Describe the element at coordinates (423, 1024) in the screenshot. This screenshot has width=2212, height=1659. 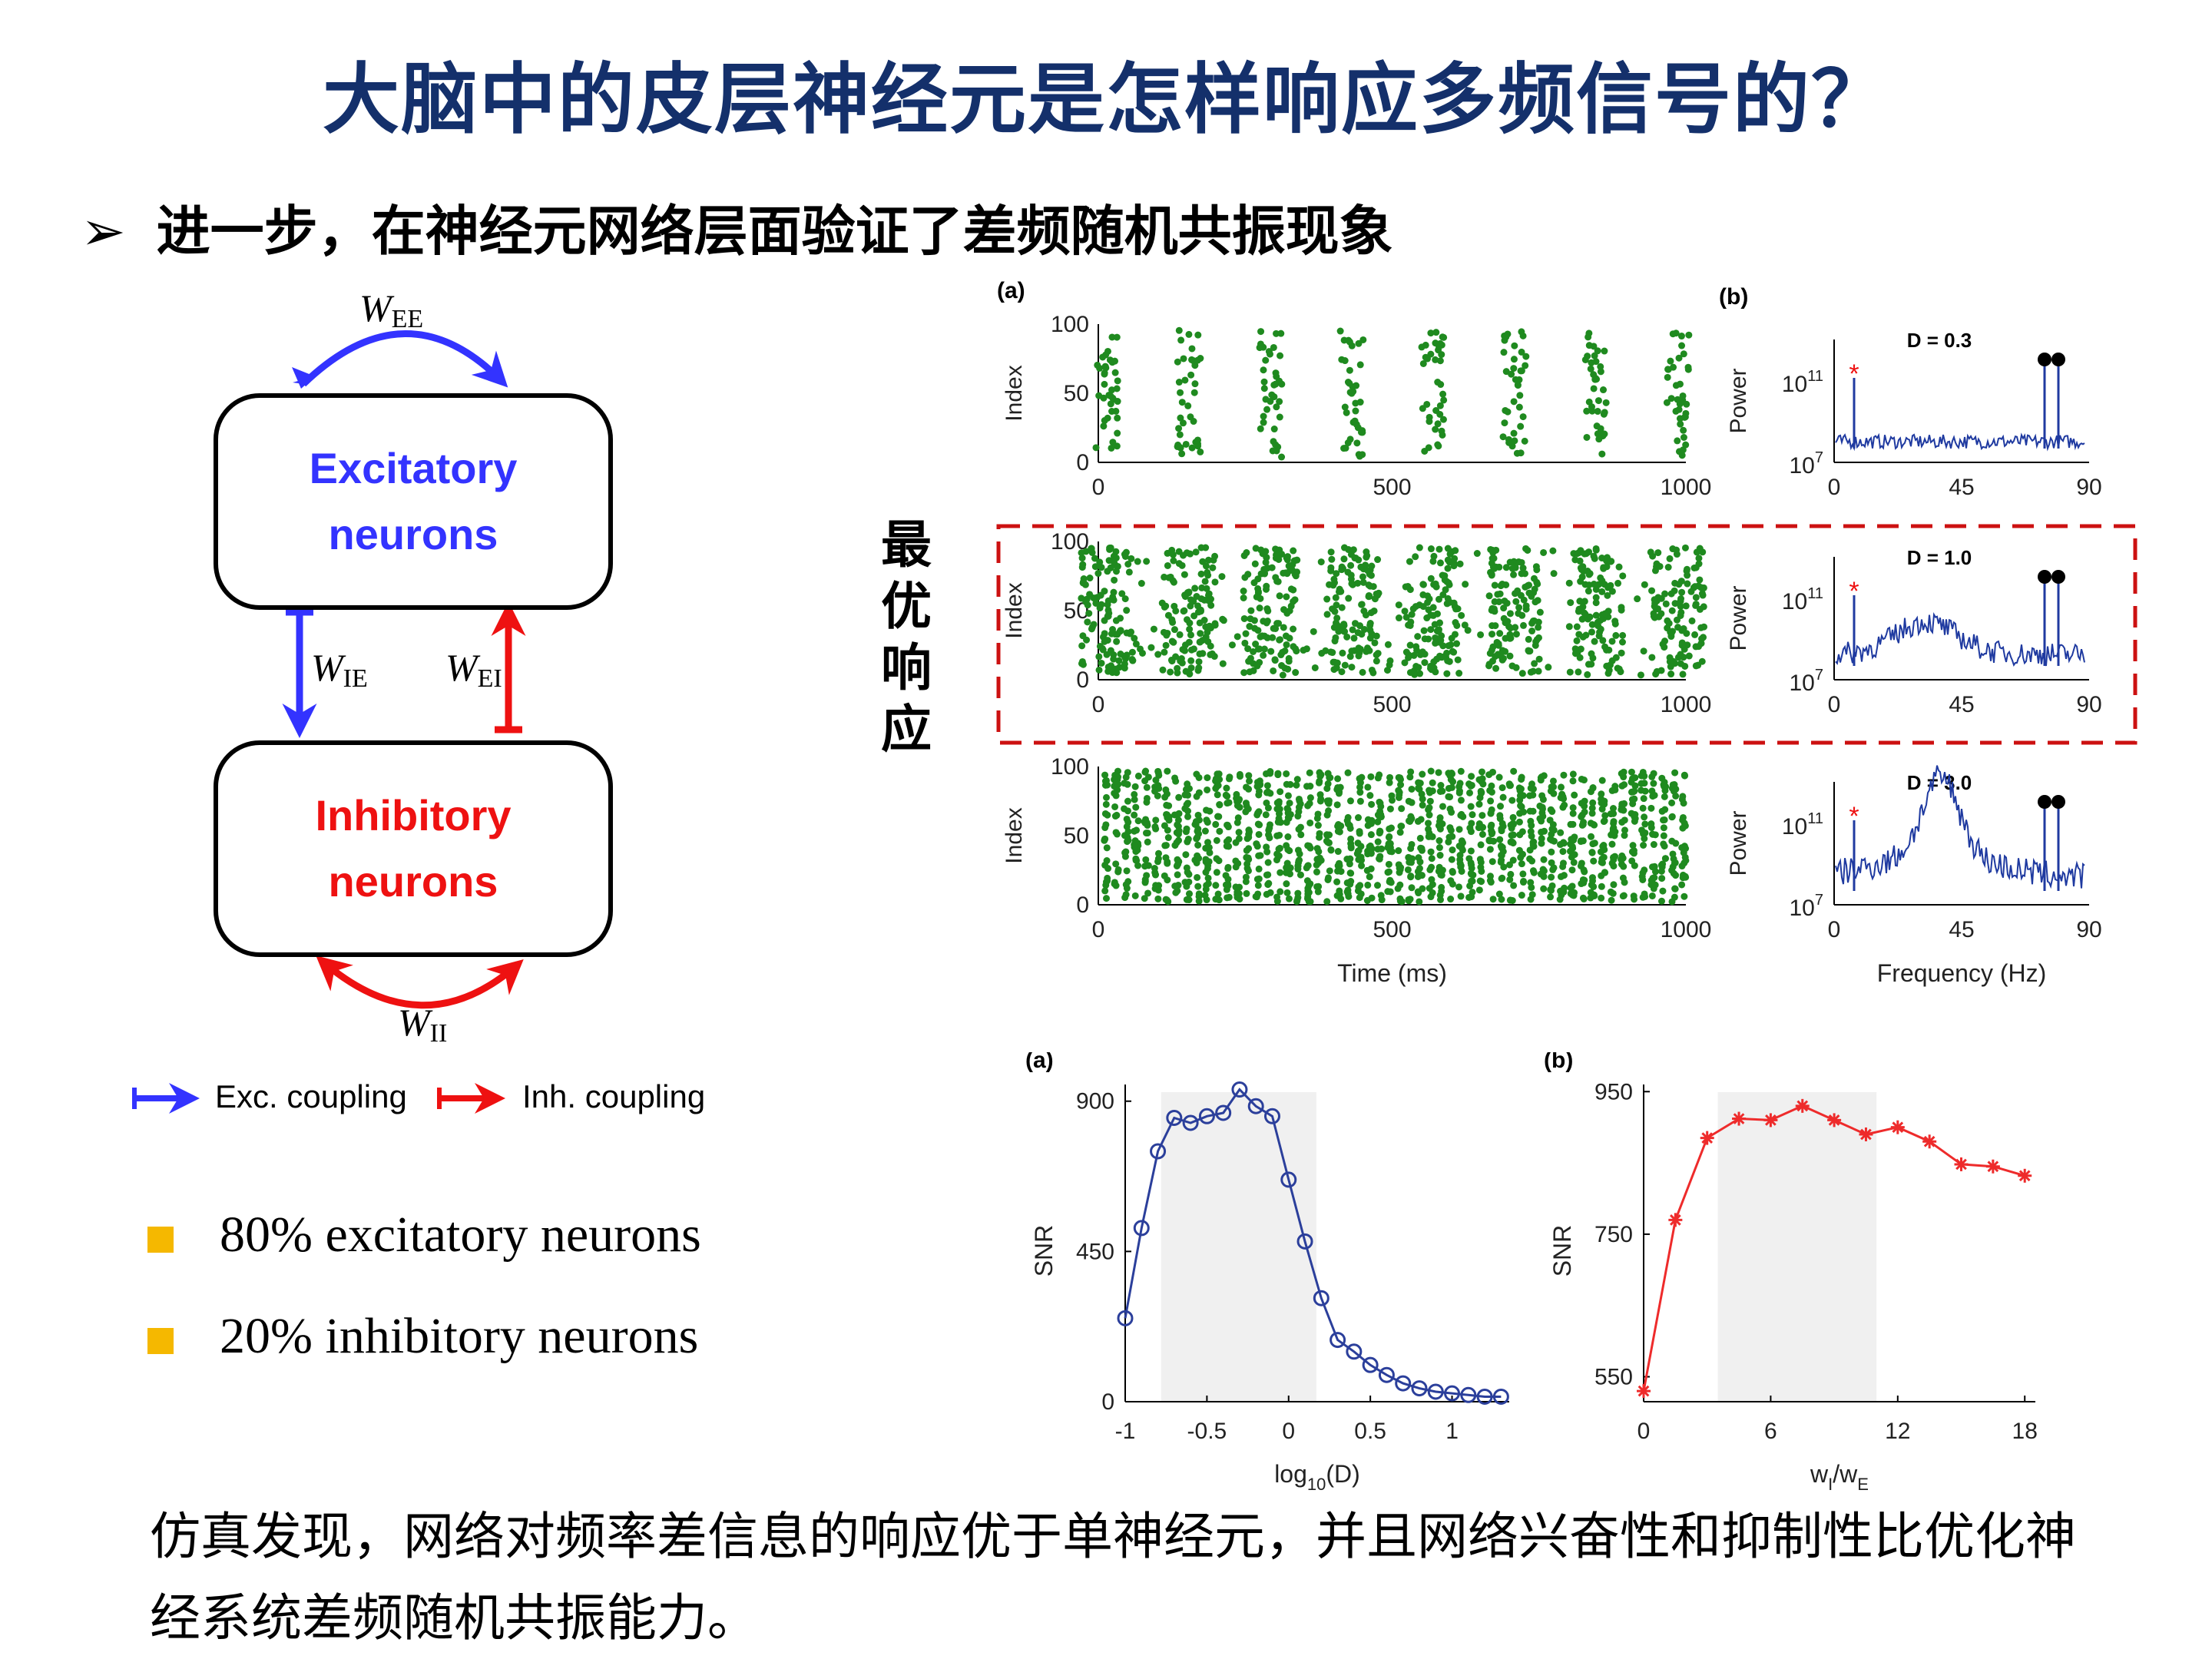
I see `wii-label: WII` at that location.